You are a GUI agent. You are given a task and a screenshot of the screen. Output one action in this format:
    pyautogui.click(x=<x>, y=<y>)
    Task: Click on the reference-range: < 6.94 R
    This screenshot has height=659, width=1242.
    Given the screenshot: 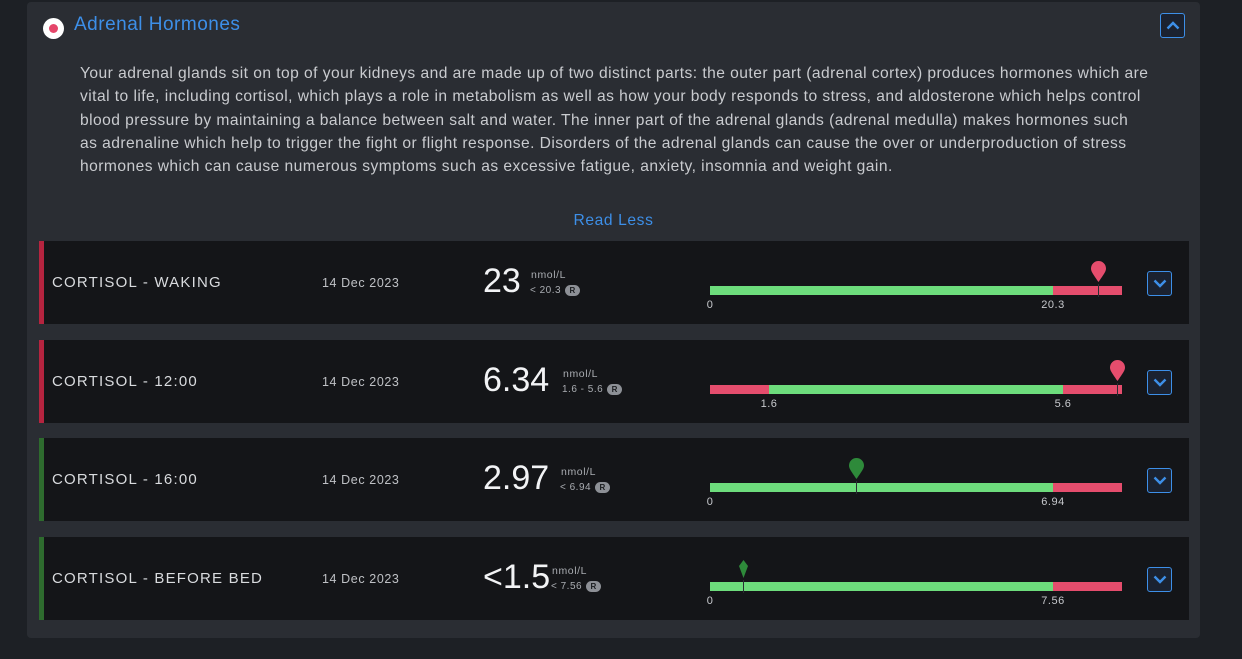 What is the action you would take?
    pyautogui.click(x=585, y=487)
    